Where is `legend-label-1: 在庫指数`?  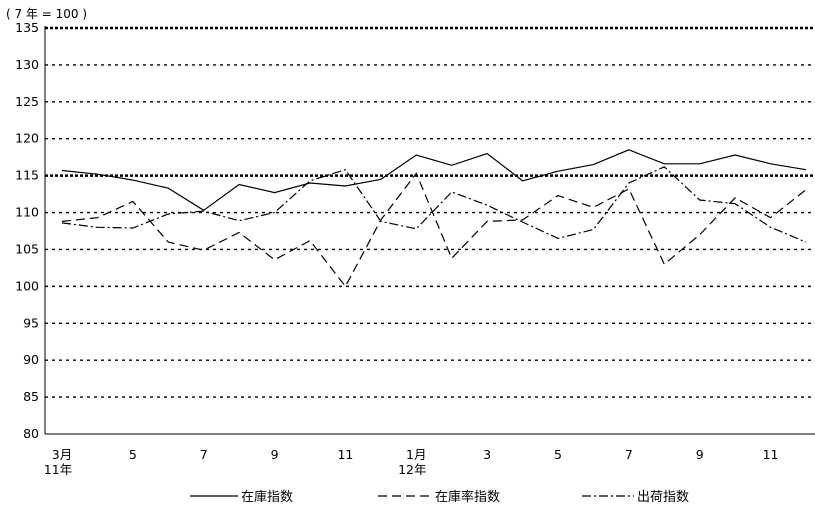
legend-label-1: 在庫指数 is located at coordinates (267, 497).